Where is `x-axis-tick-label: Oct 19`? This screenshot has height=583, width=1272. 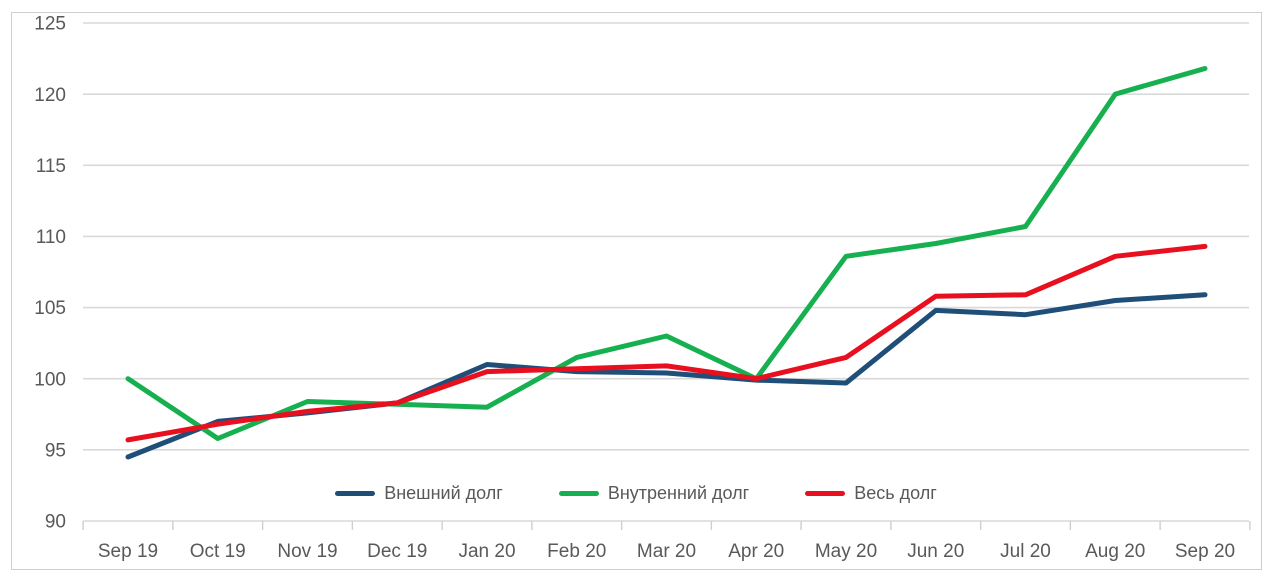 x-axis-tick-label: Oct 19 is located at coordinates (218, 551).